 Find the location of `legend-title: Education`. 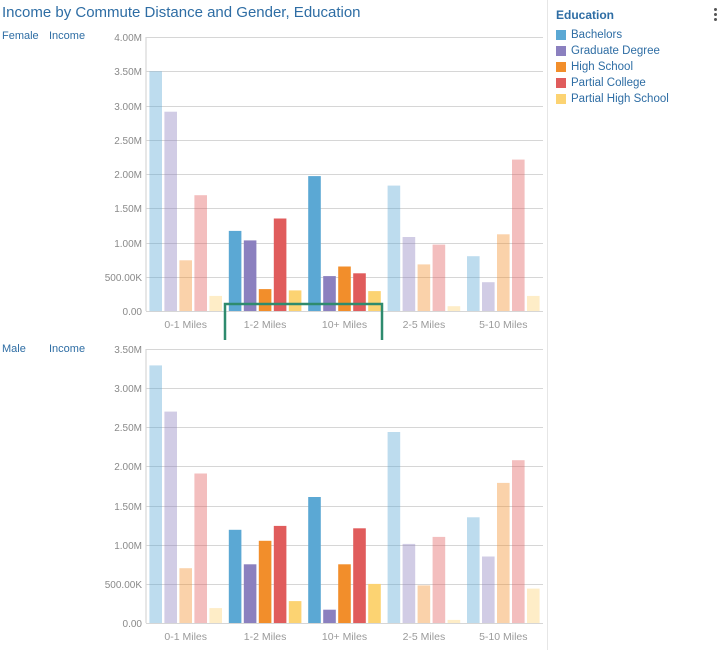

legend-title: Education is located at coordinates (585, 15).